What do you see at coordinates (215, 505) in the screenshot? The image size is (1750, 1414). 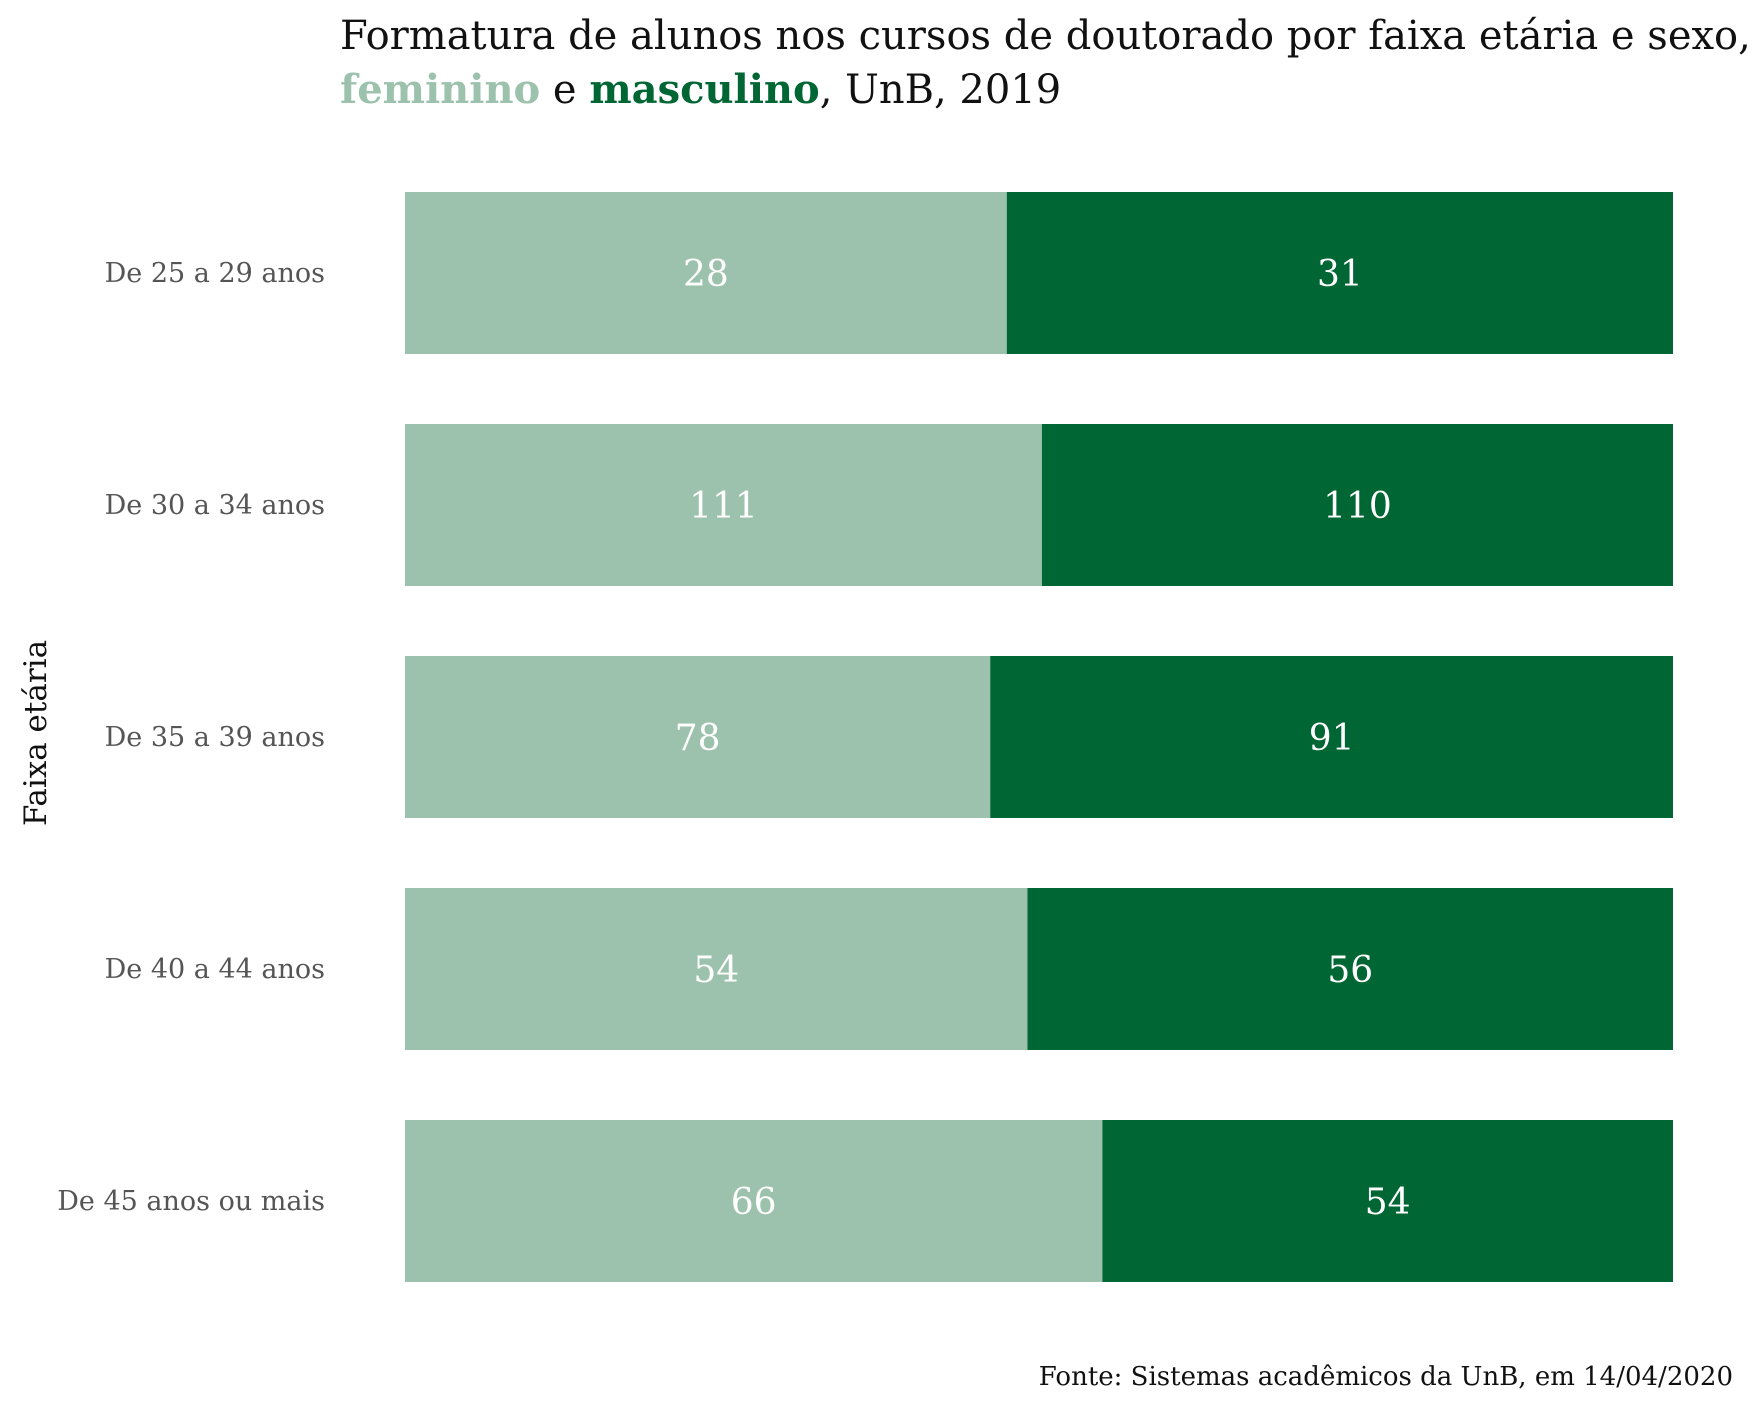 I see `y-tick-label: De 30 a 34 anos` at bounding box center [215, 505].